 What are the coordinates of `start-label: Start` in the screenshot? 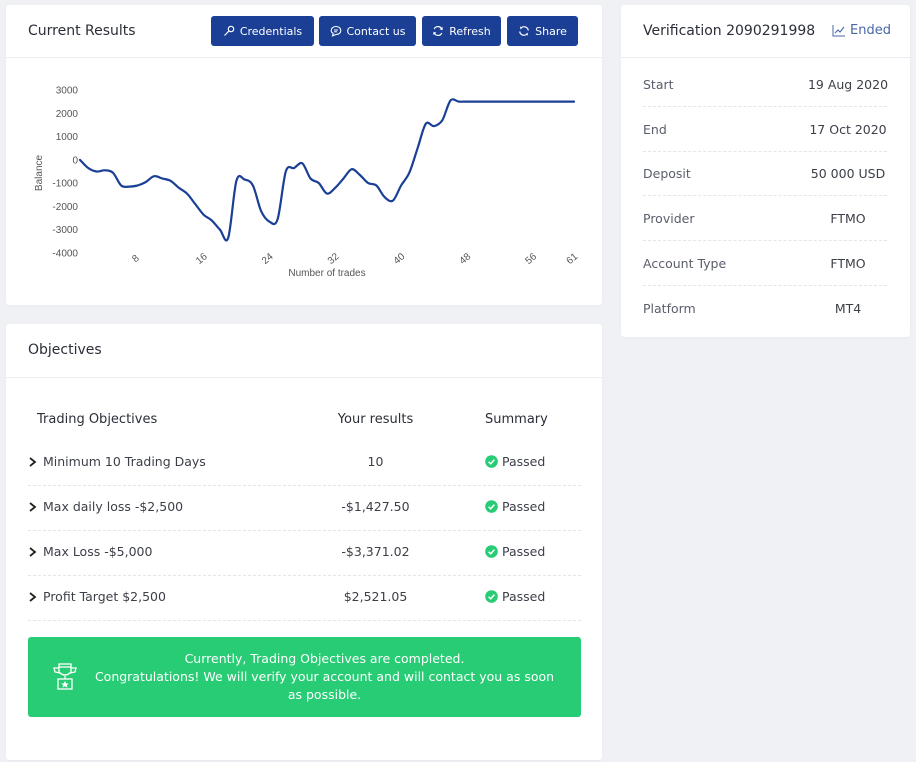 It's located at (658, 84).